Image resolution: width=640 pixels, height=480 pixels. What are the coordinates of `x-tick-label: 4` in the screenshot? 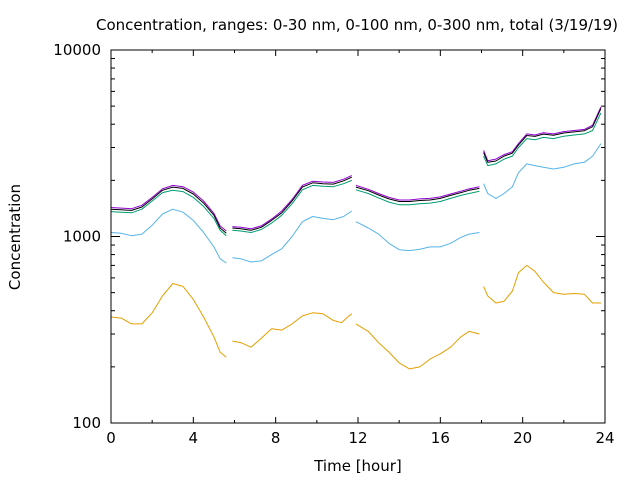 It's located at (194, 438).